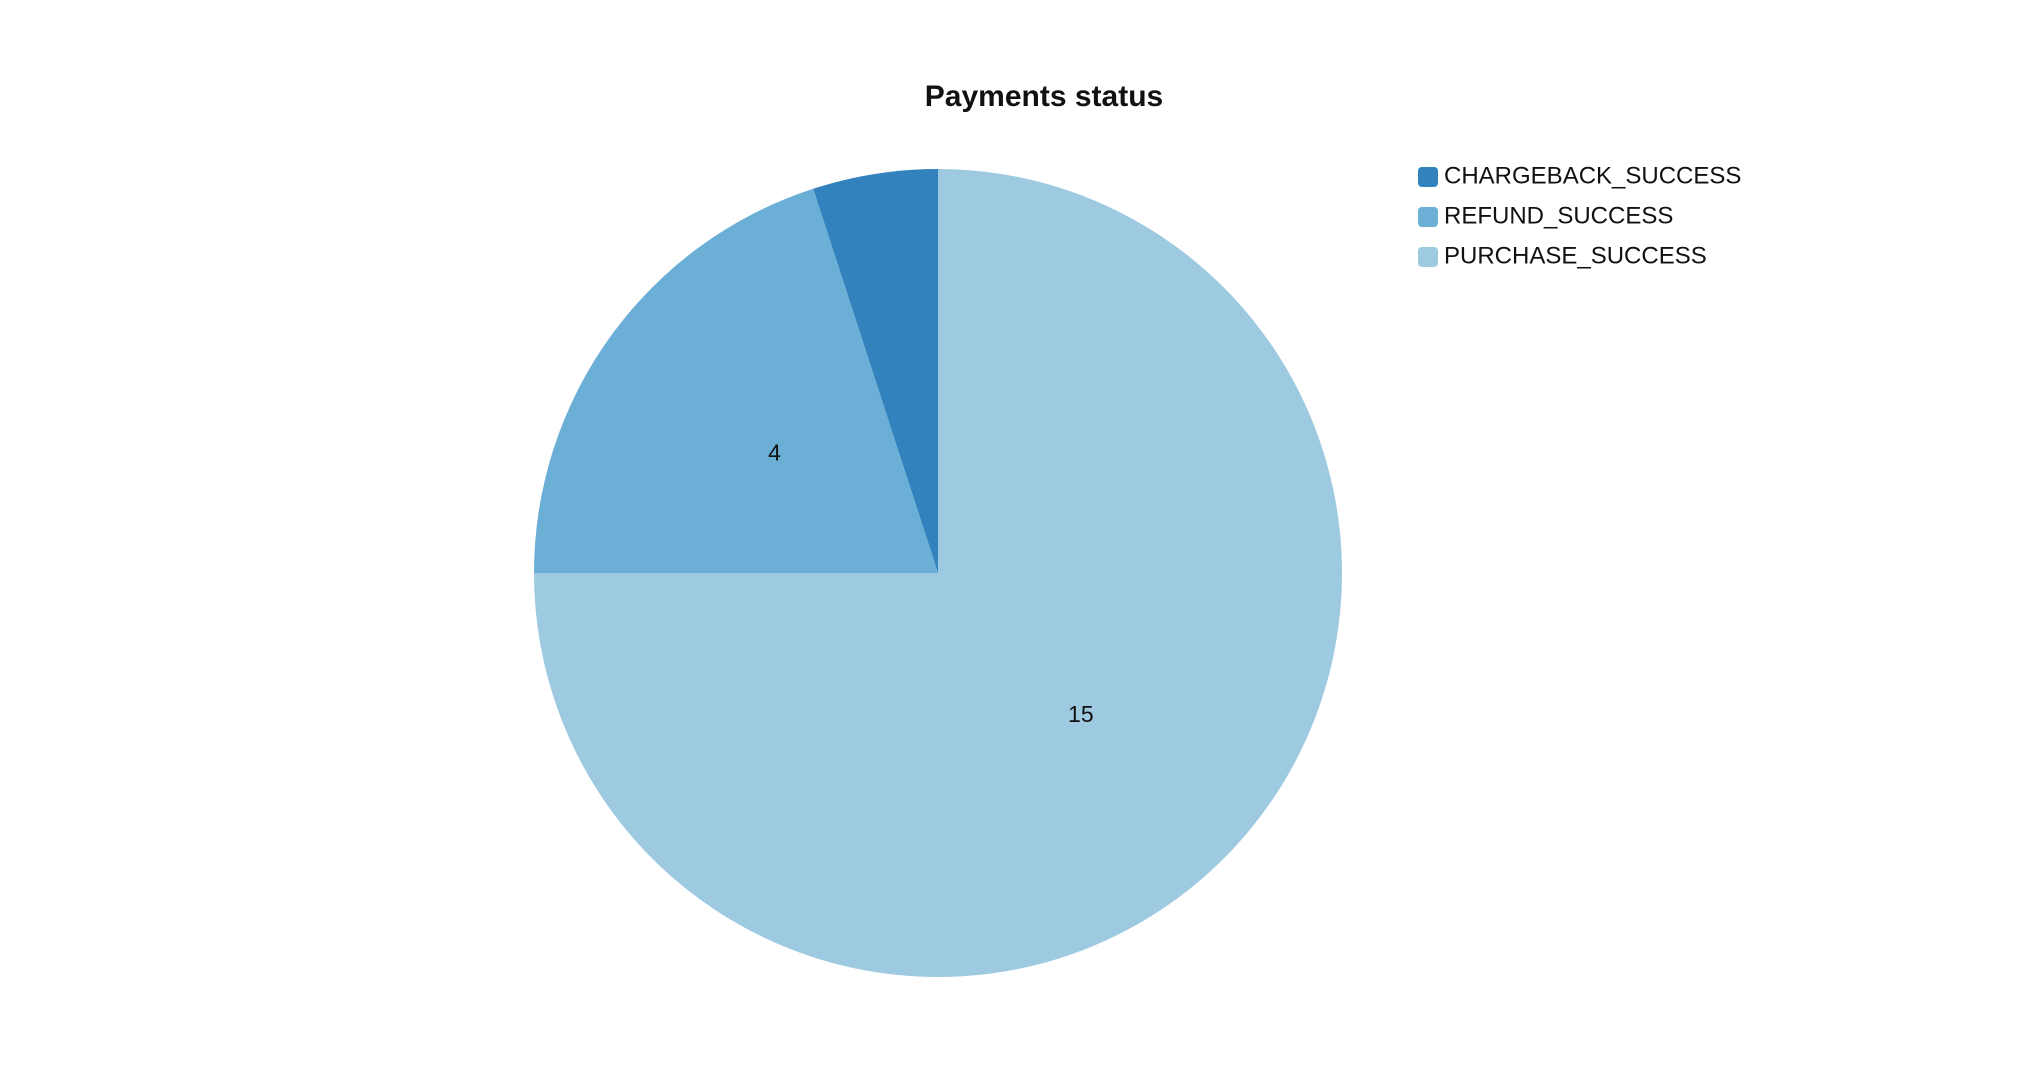 This screenshot has height=1074, width=2038. Describe the element at coordinates (875, 371) in the screenshot. I see `pie-slice-chargeback-success` at that location.